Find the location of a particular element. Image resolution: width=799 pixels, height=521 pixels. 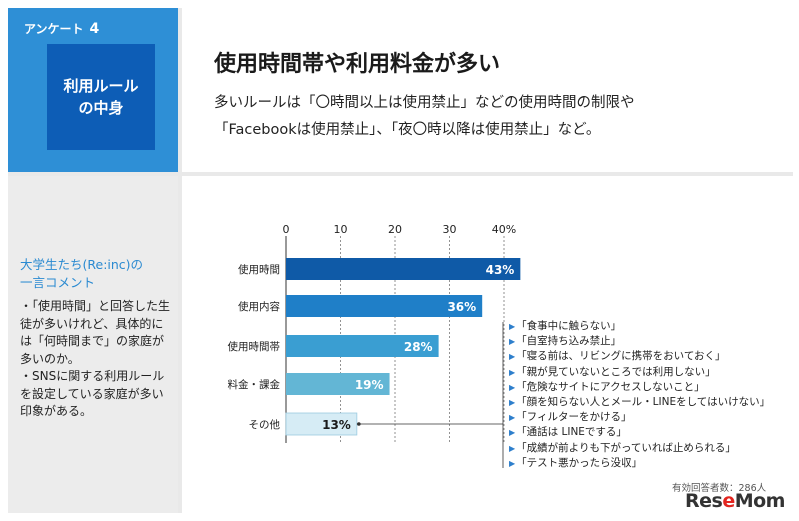

x-tick-label: 20 is located at coordinates (395, 229).